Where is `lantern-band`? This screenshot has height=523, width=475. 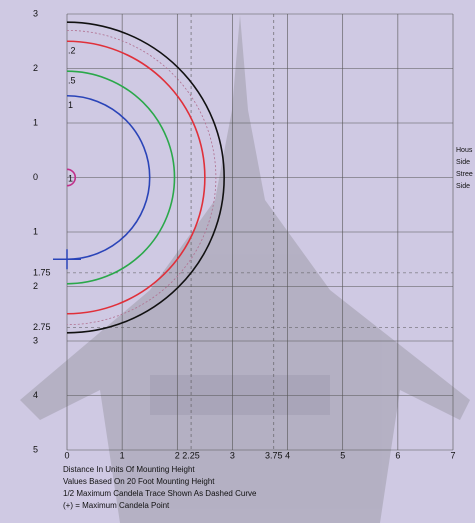
lantern-band is located at coordinates (240, 395).